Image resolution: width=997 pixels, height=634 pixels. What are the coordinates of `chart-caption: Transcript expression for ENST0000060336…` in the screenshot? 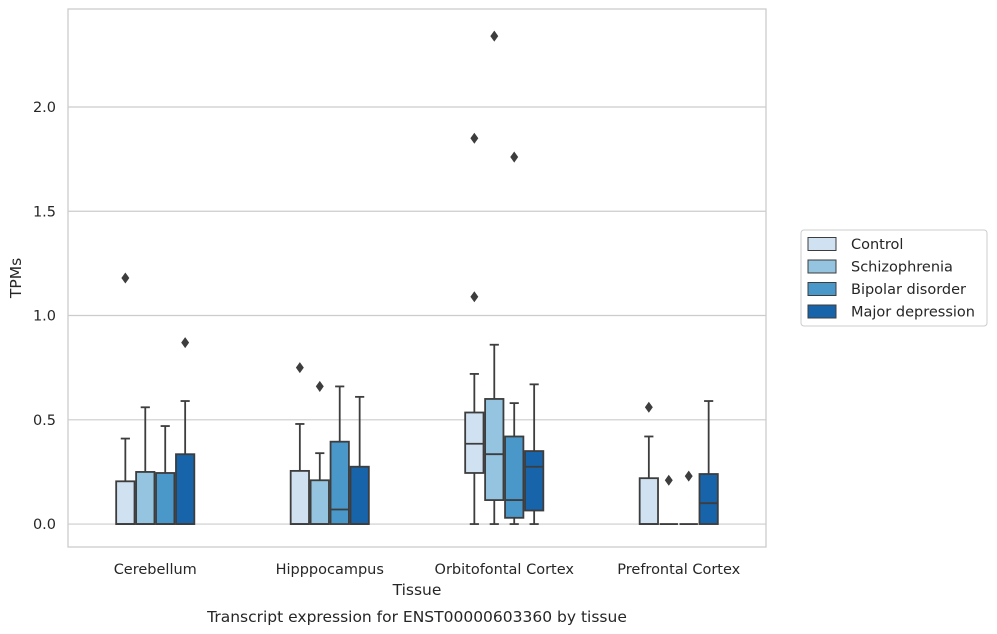 It's located at (416, 617).